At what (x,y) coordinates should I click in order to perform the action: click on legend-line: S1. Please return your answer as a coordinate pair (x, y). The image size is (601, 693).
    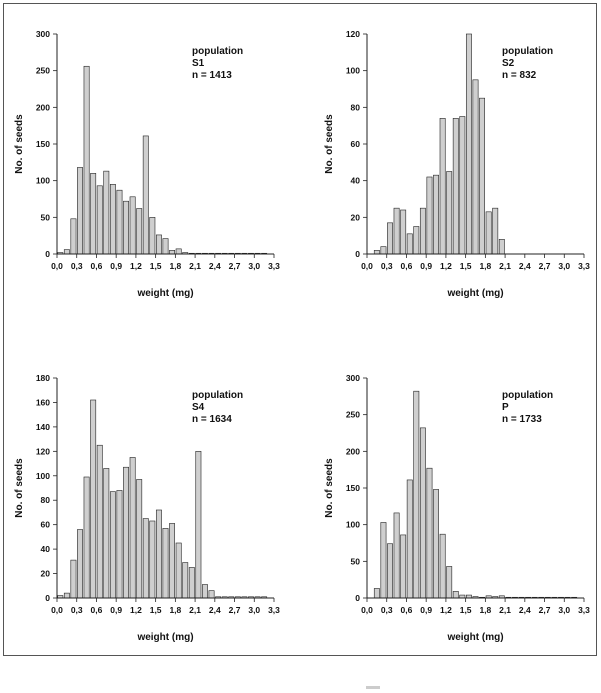
    Looking at the image, I should click on (198, 63).